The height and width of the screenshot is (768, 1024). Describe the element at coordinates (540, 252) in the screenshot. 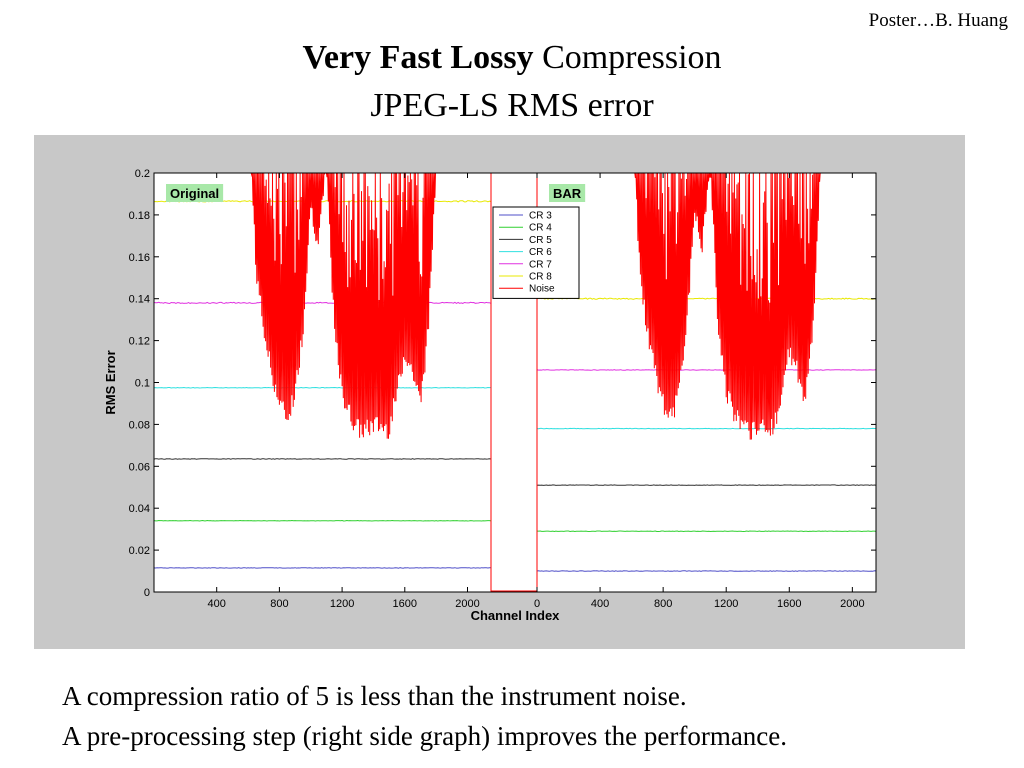

I see `legend-entry-cr-6: CR 6` at that location.